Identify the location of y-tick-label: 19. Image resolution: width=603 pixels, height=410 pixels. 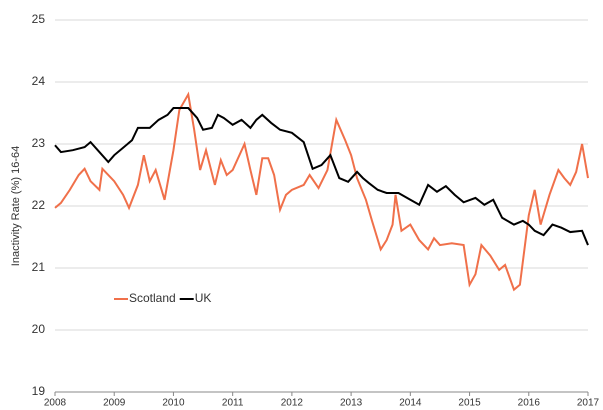
(39, 391).